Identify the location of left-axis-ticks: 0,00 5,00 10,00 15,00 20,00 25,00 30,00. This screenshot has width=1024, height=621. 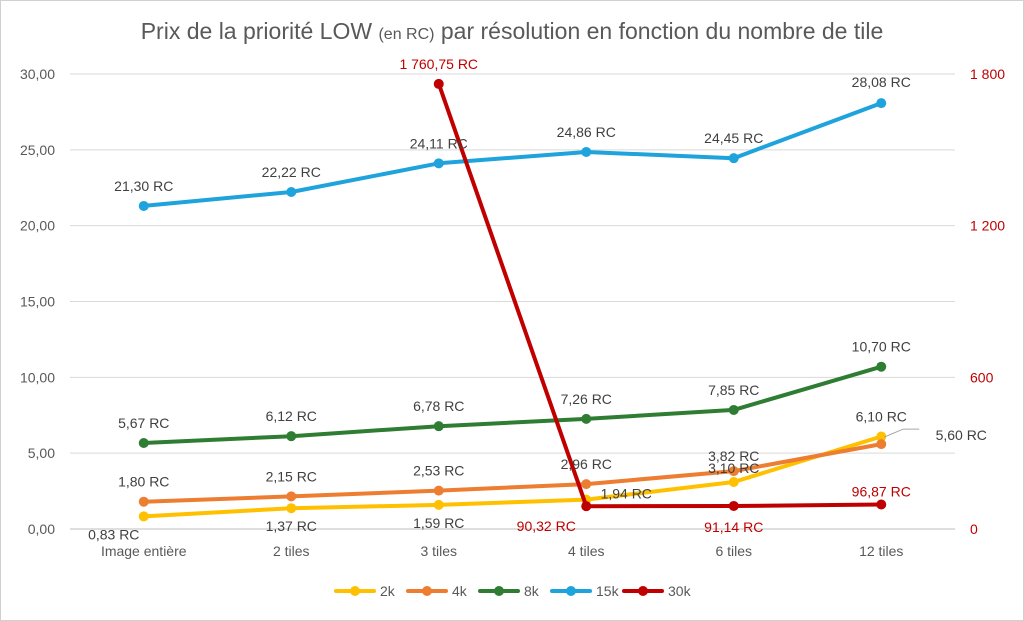
(37, 301).